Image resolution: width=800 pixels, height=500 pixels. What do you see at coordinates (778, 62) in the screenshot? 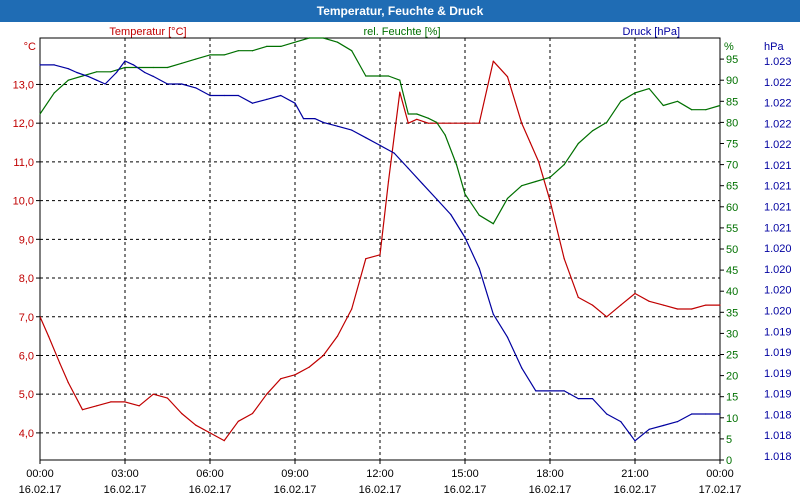
I see `pressure-tick-label: 1.023` at bounding box center [778, 62].